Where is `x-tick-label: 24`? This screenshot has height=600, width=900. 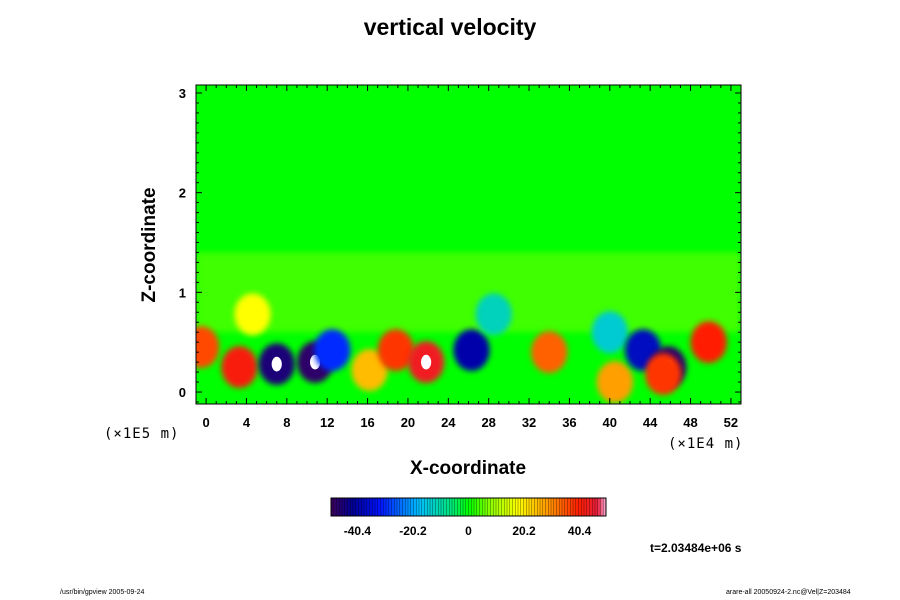
x-tick-label: 24 is located at coordinates (448, 422).